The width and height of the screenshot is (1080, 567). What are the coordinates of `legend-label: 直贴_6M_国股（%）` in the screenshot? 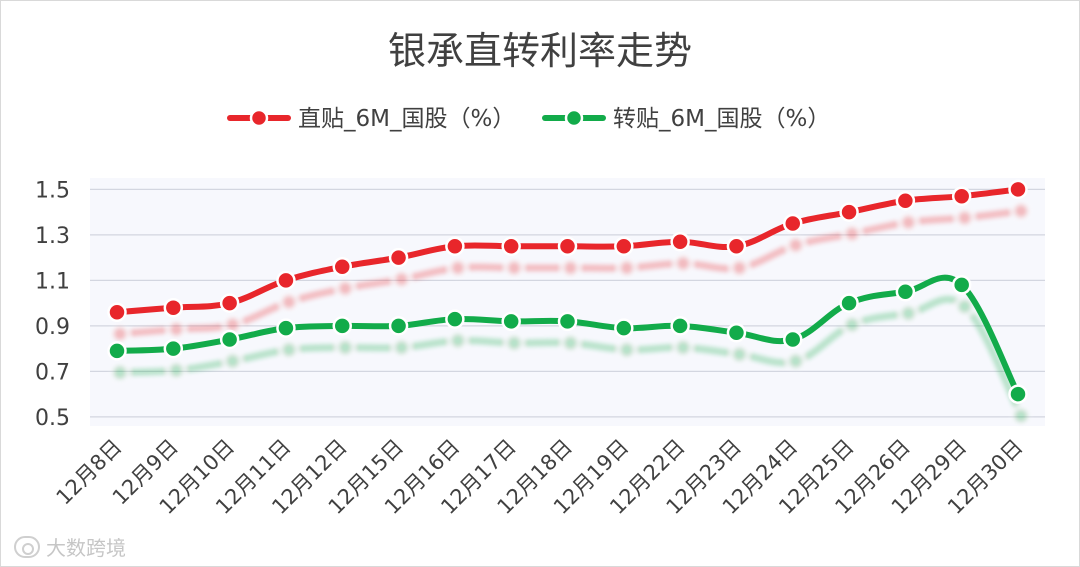 It's located at (406, 119).